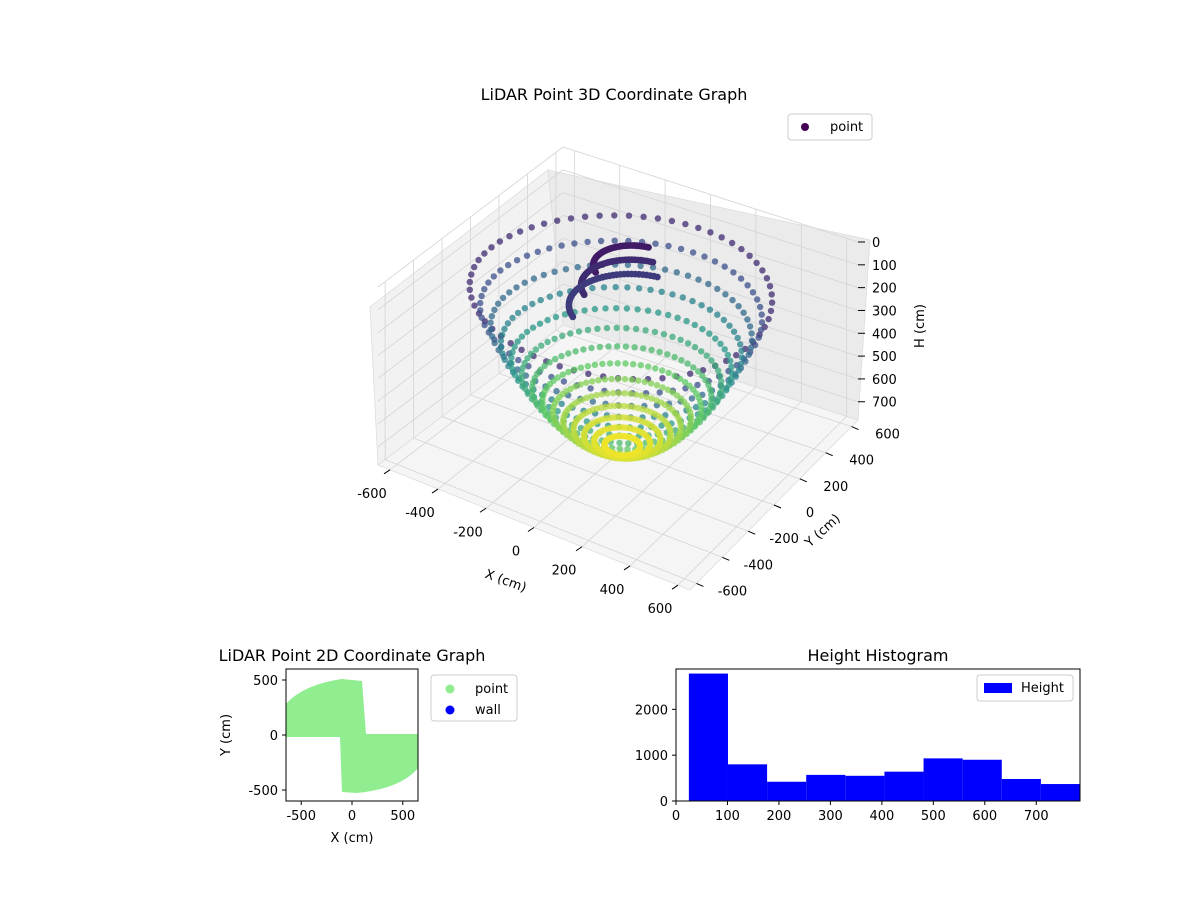 This screenshot has width=1200, height=900. What do you see at coordinates (984, 816) in the screenshot?
I see `x-tick-label: 600` at bounding box center [984, 816].